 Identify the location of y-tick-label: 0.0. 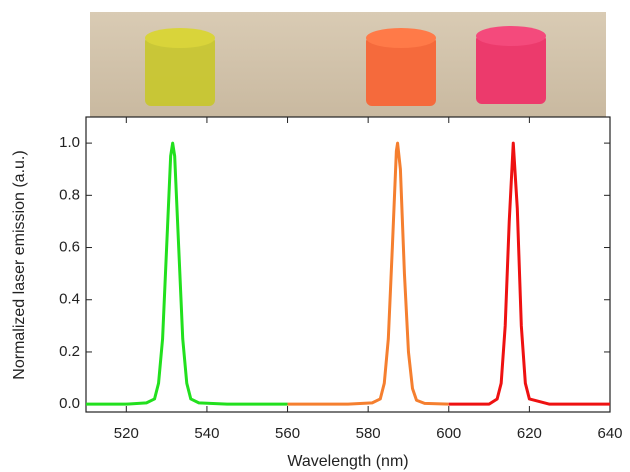
(69, 403).